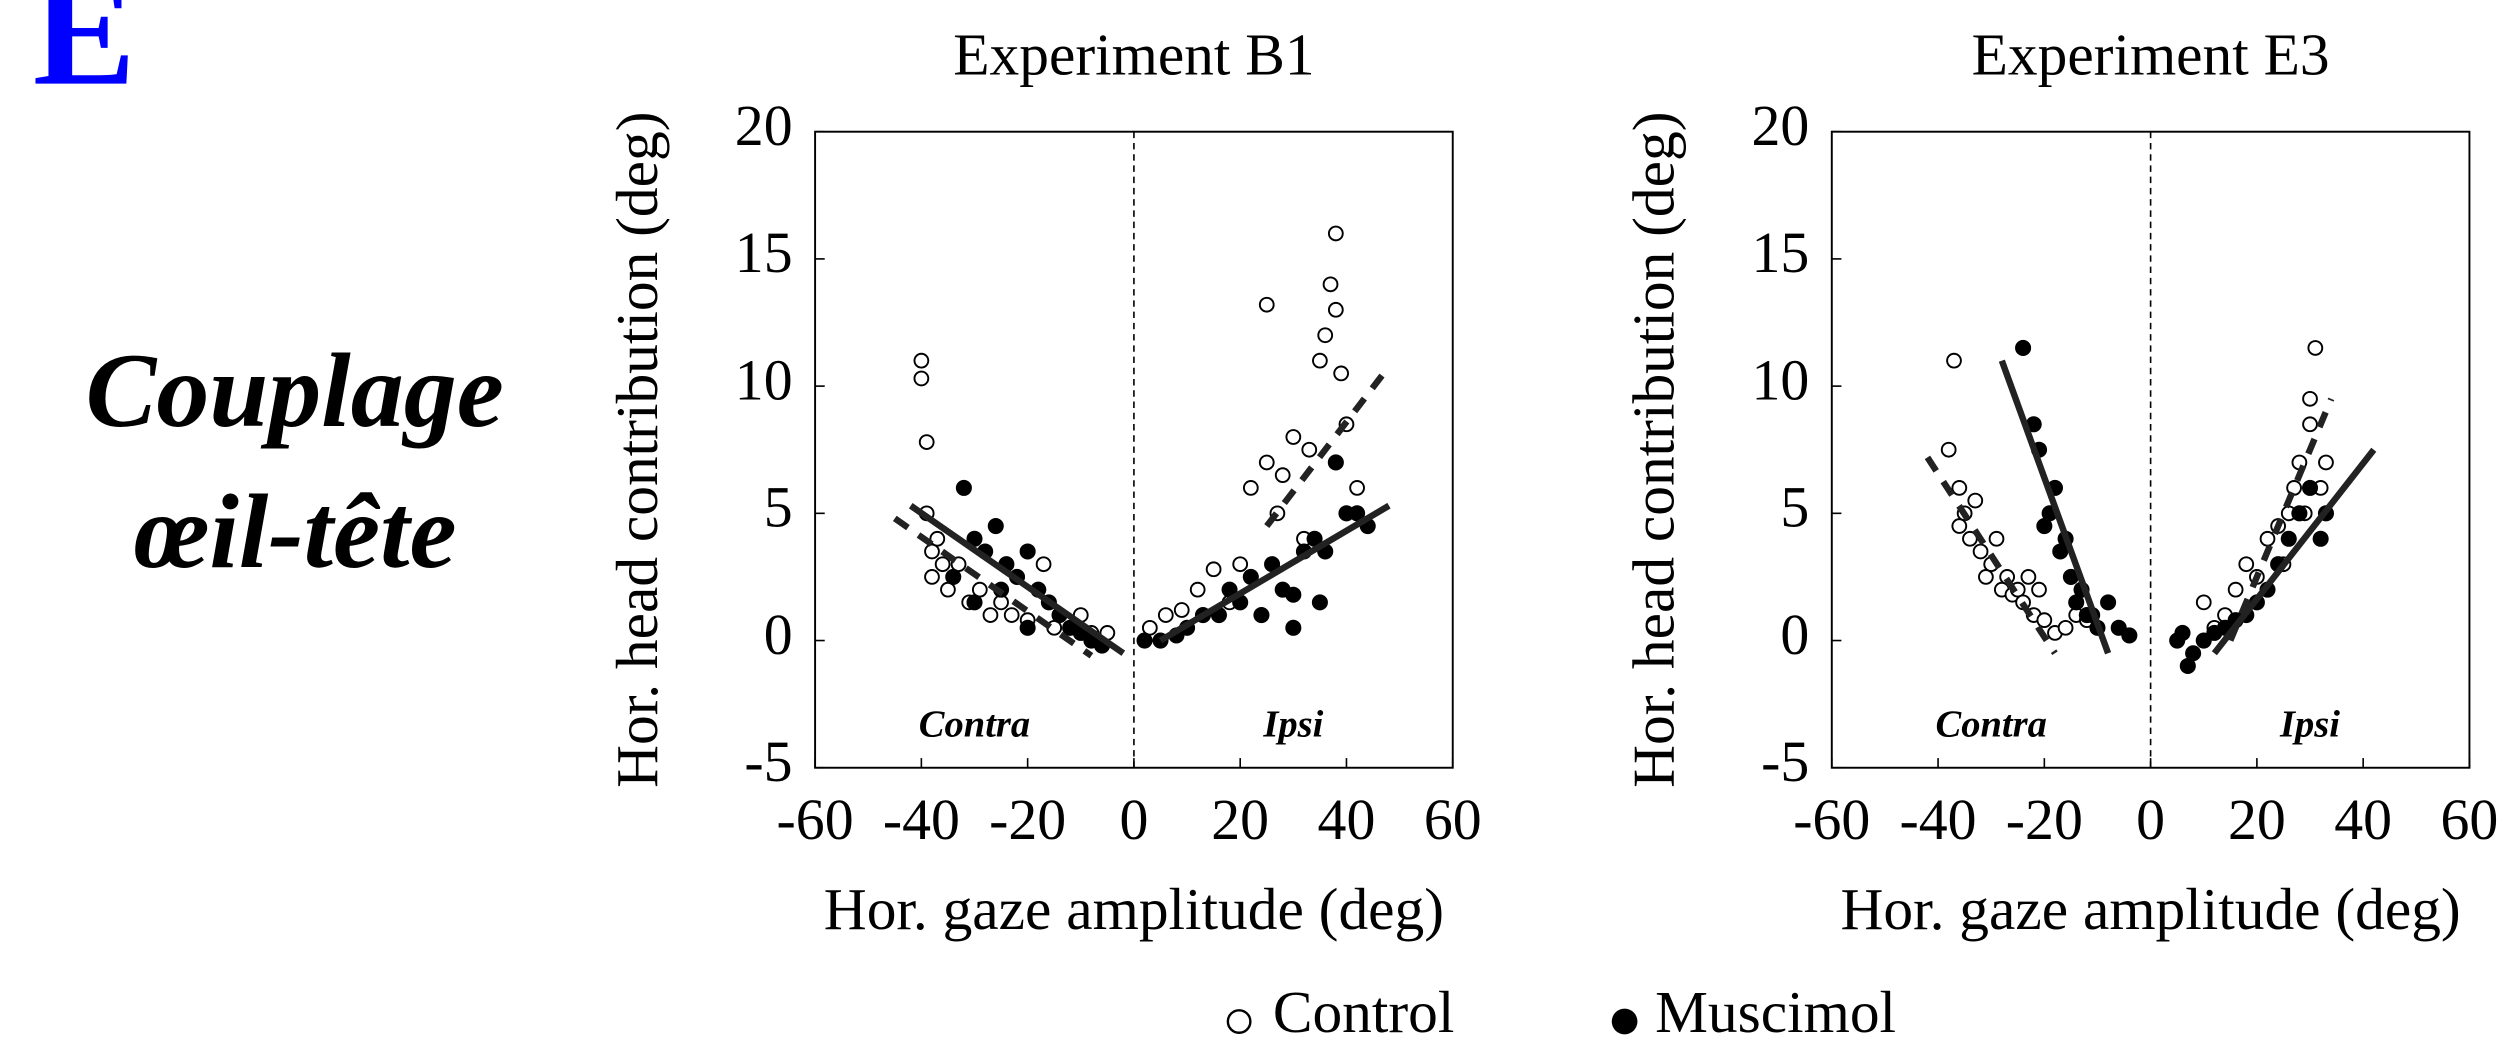 The image size is (2520, 1044). I want to click on legend-label: Muscimol, so click(1775, 1011).